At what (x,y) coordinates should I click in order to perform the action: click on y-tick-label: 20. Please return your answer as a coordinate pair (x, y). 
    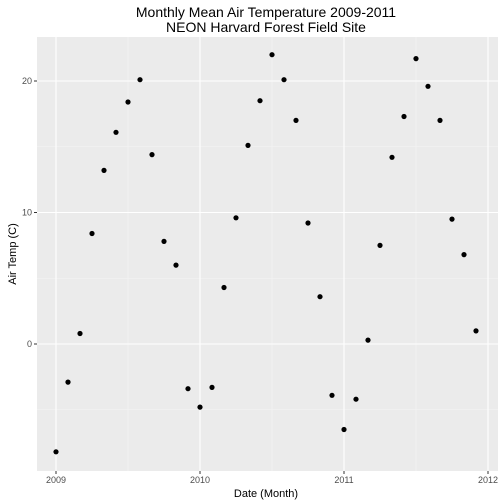
    Looking at the image, I should click on (27, 81).